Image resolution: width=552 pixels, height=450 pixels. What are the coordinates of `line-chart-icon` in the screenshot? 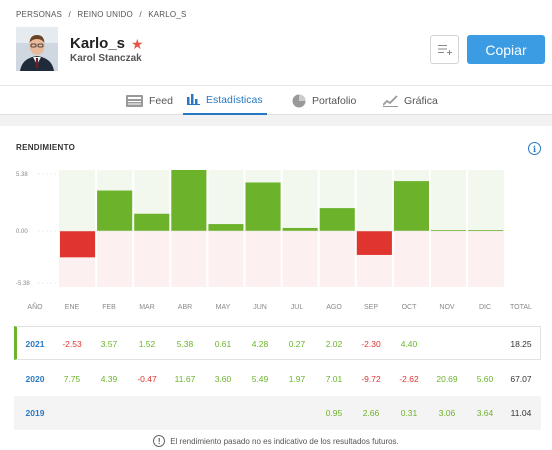 It's located at (390, 100).